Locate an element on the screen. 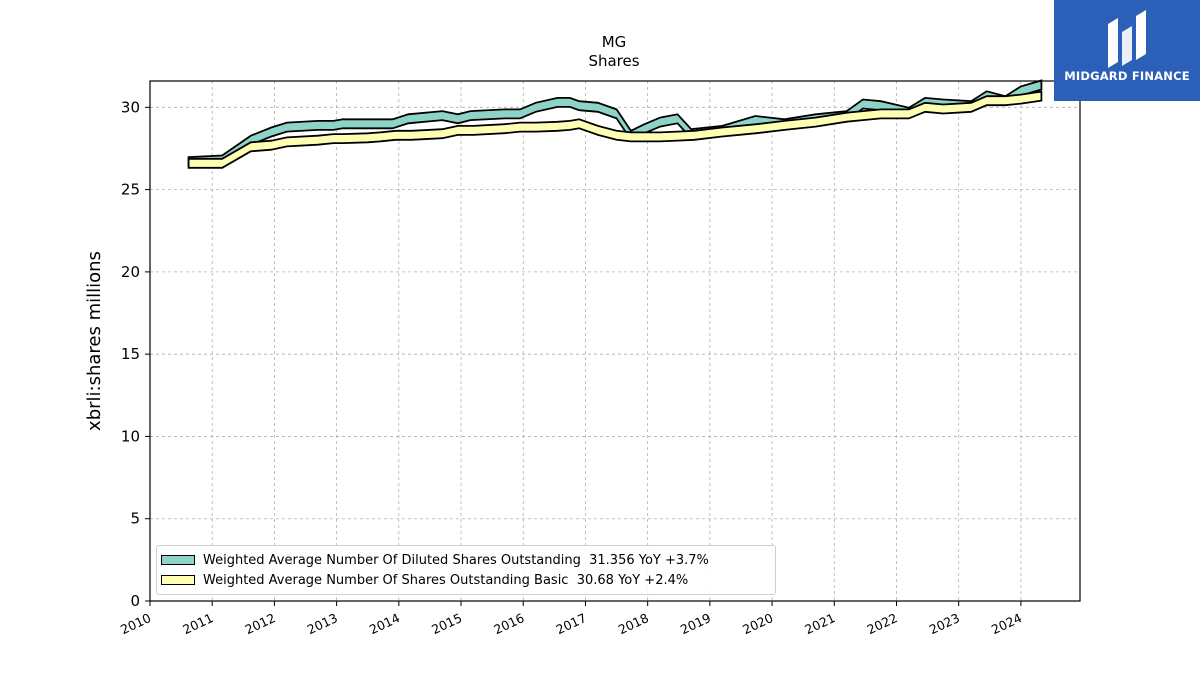 This screenshot has height=675, width=1200. x-tick-label: 2023 is located at coordinates (944, 623).